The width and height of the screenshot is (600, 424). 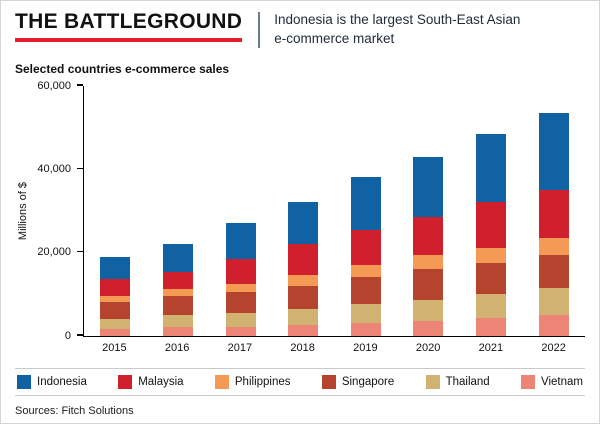 What do you see at coordinates (553, 214) in the screenshot?
I see `segment-malaysia-2022` at bounding box center [553, 214].